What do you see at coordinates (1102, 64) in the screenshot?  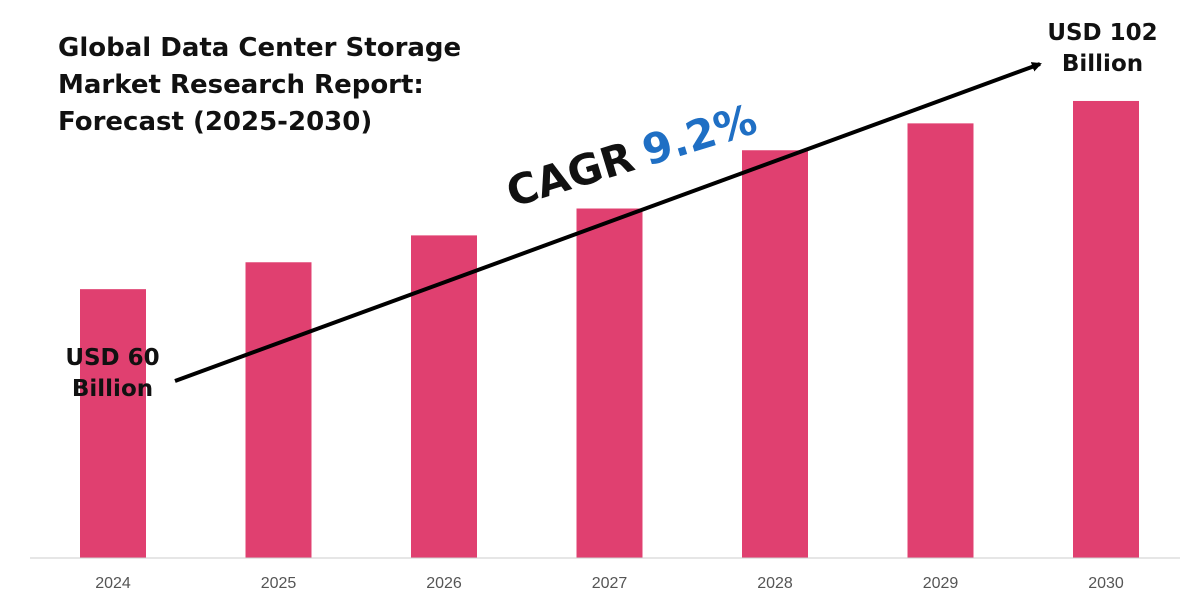 I see `end-value-line-2: Billion` at bounding box center [1102, 64].